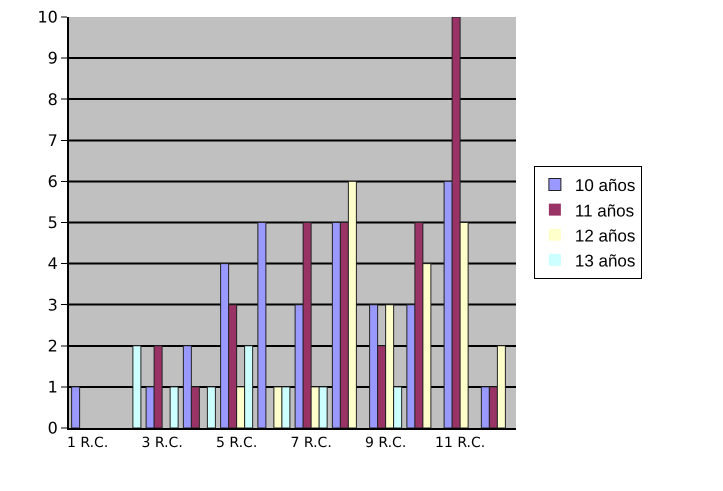 The height and width of the screenshot is (491, 723). I want to click on legend-label: 10 años, so click(605, 186).